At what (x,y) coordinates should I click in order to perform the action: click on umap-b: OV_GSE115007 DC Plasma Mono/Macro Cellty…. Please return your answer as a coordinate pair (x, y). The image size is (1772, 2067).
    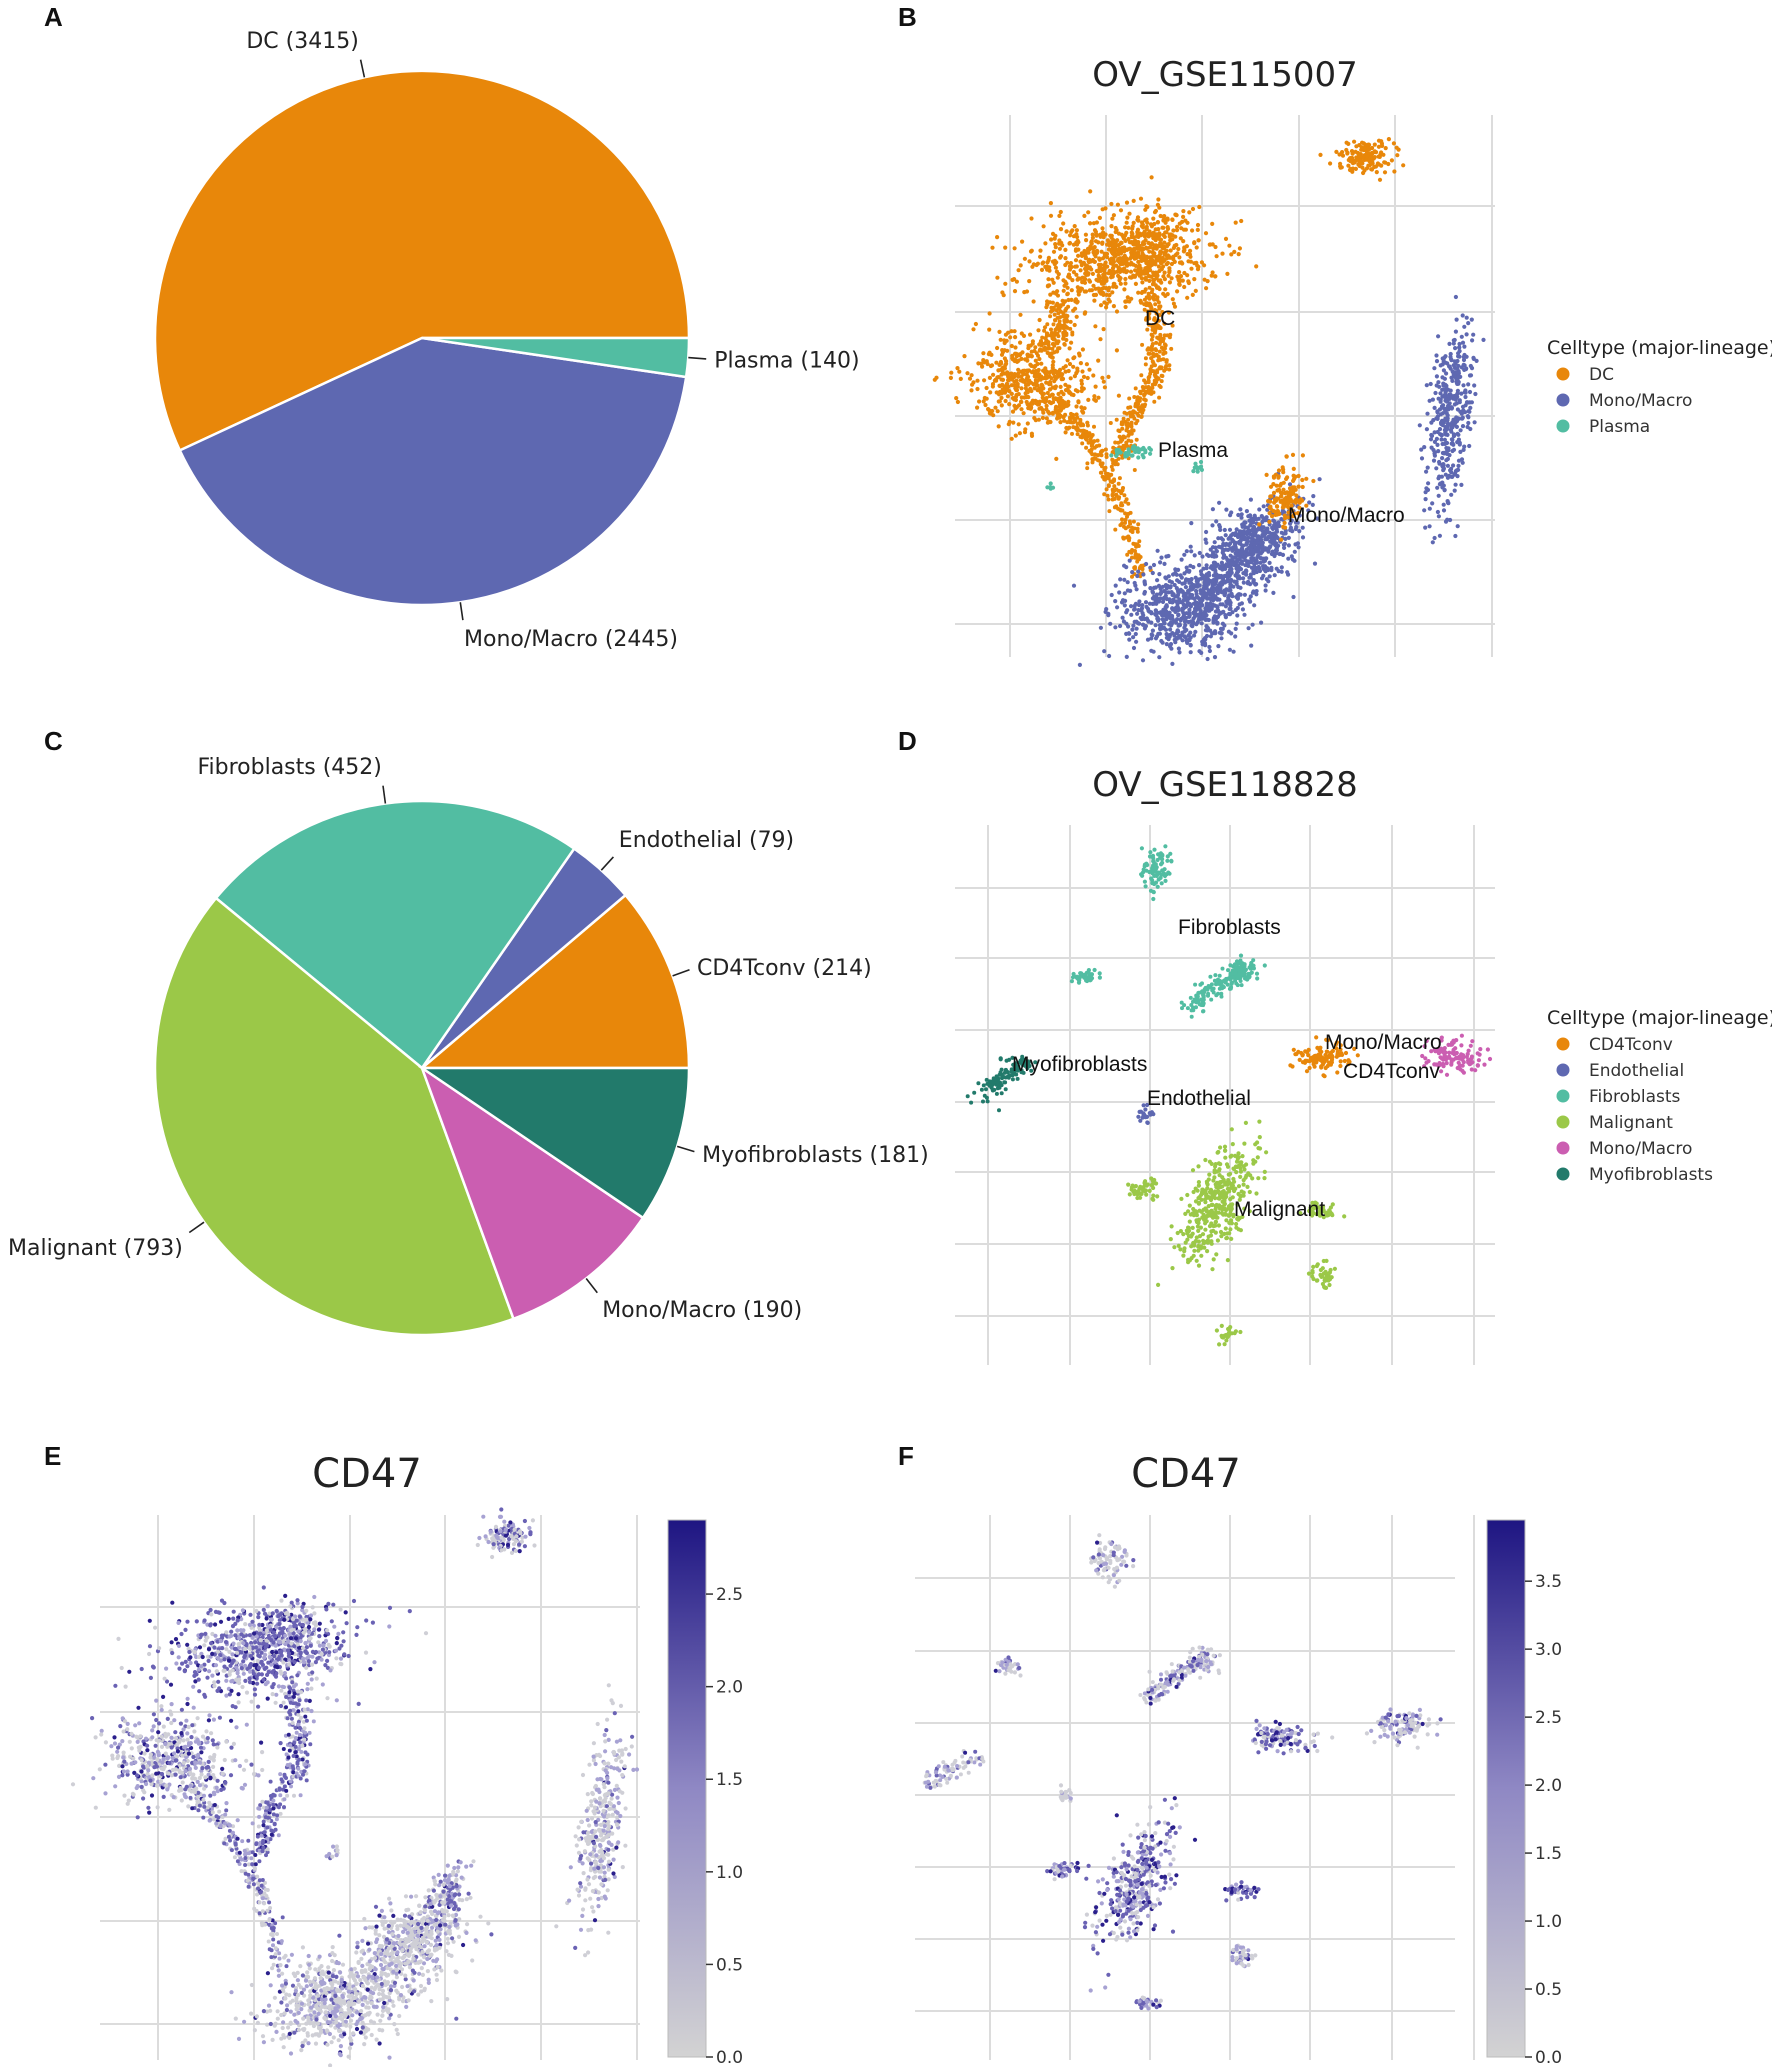
    Looking at the image, I should click on (1352, 361).